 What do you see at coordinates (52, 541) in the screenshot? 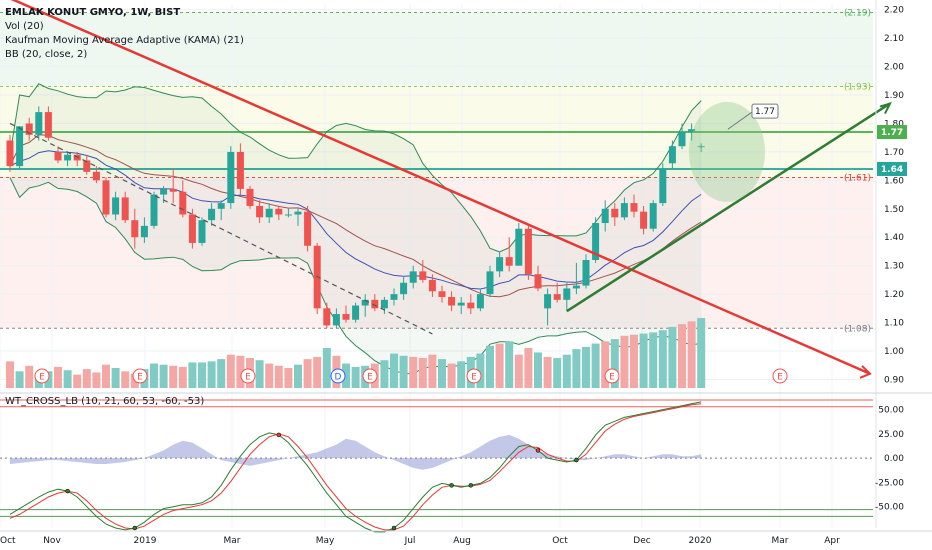
I see `time-tick-label: Nov` at bounding box center [52, 541].